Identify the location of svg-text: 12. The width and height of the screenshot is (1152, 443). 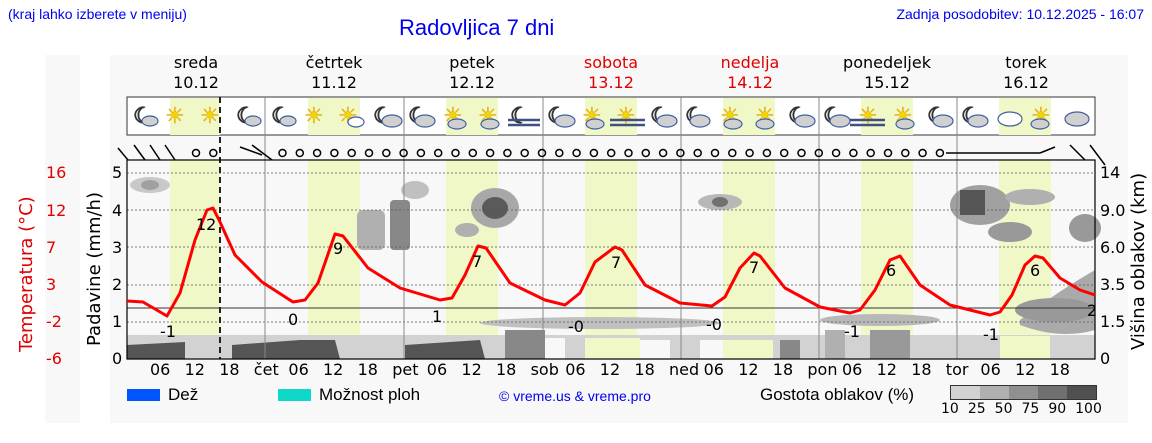
(206, 224).